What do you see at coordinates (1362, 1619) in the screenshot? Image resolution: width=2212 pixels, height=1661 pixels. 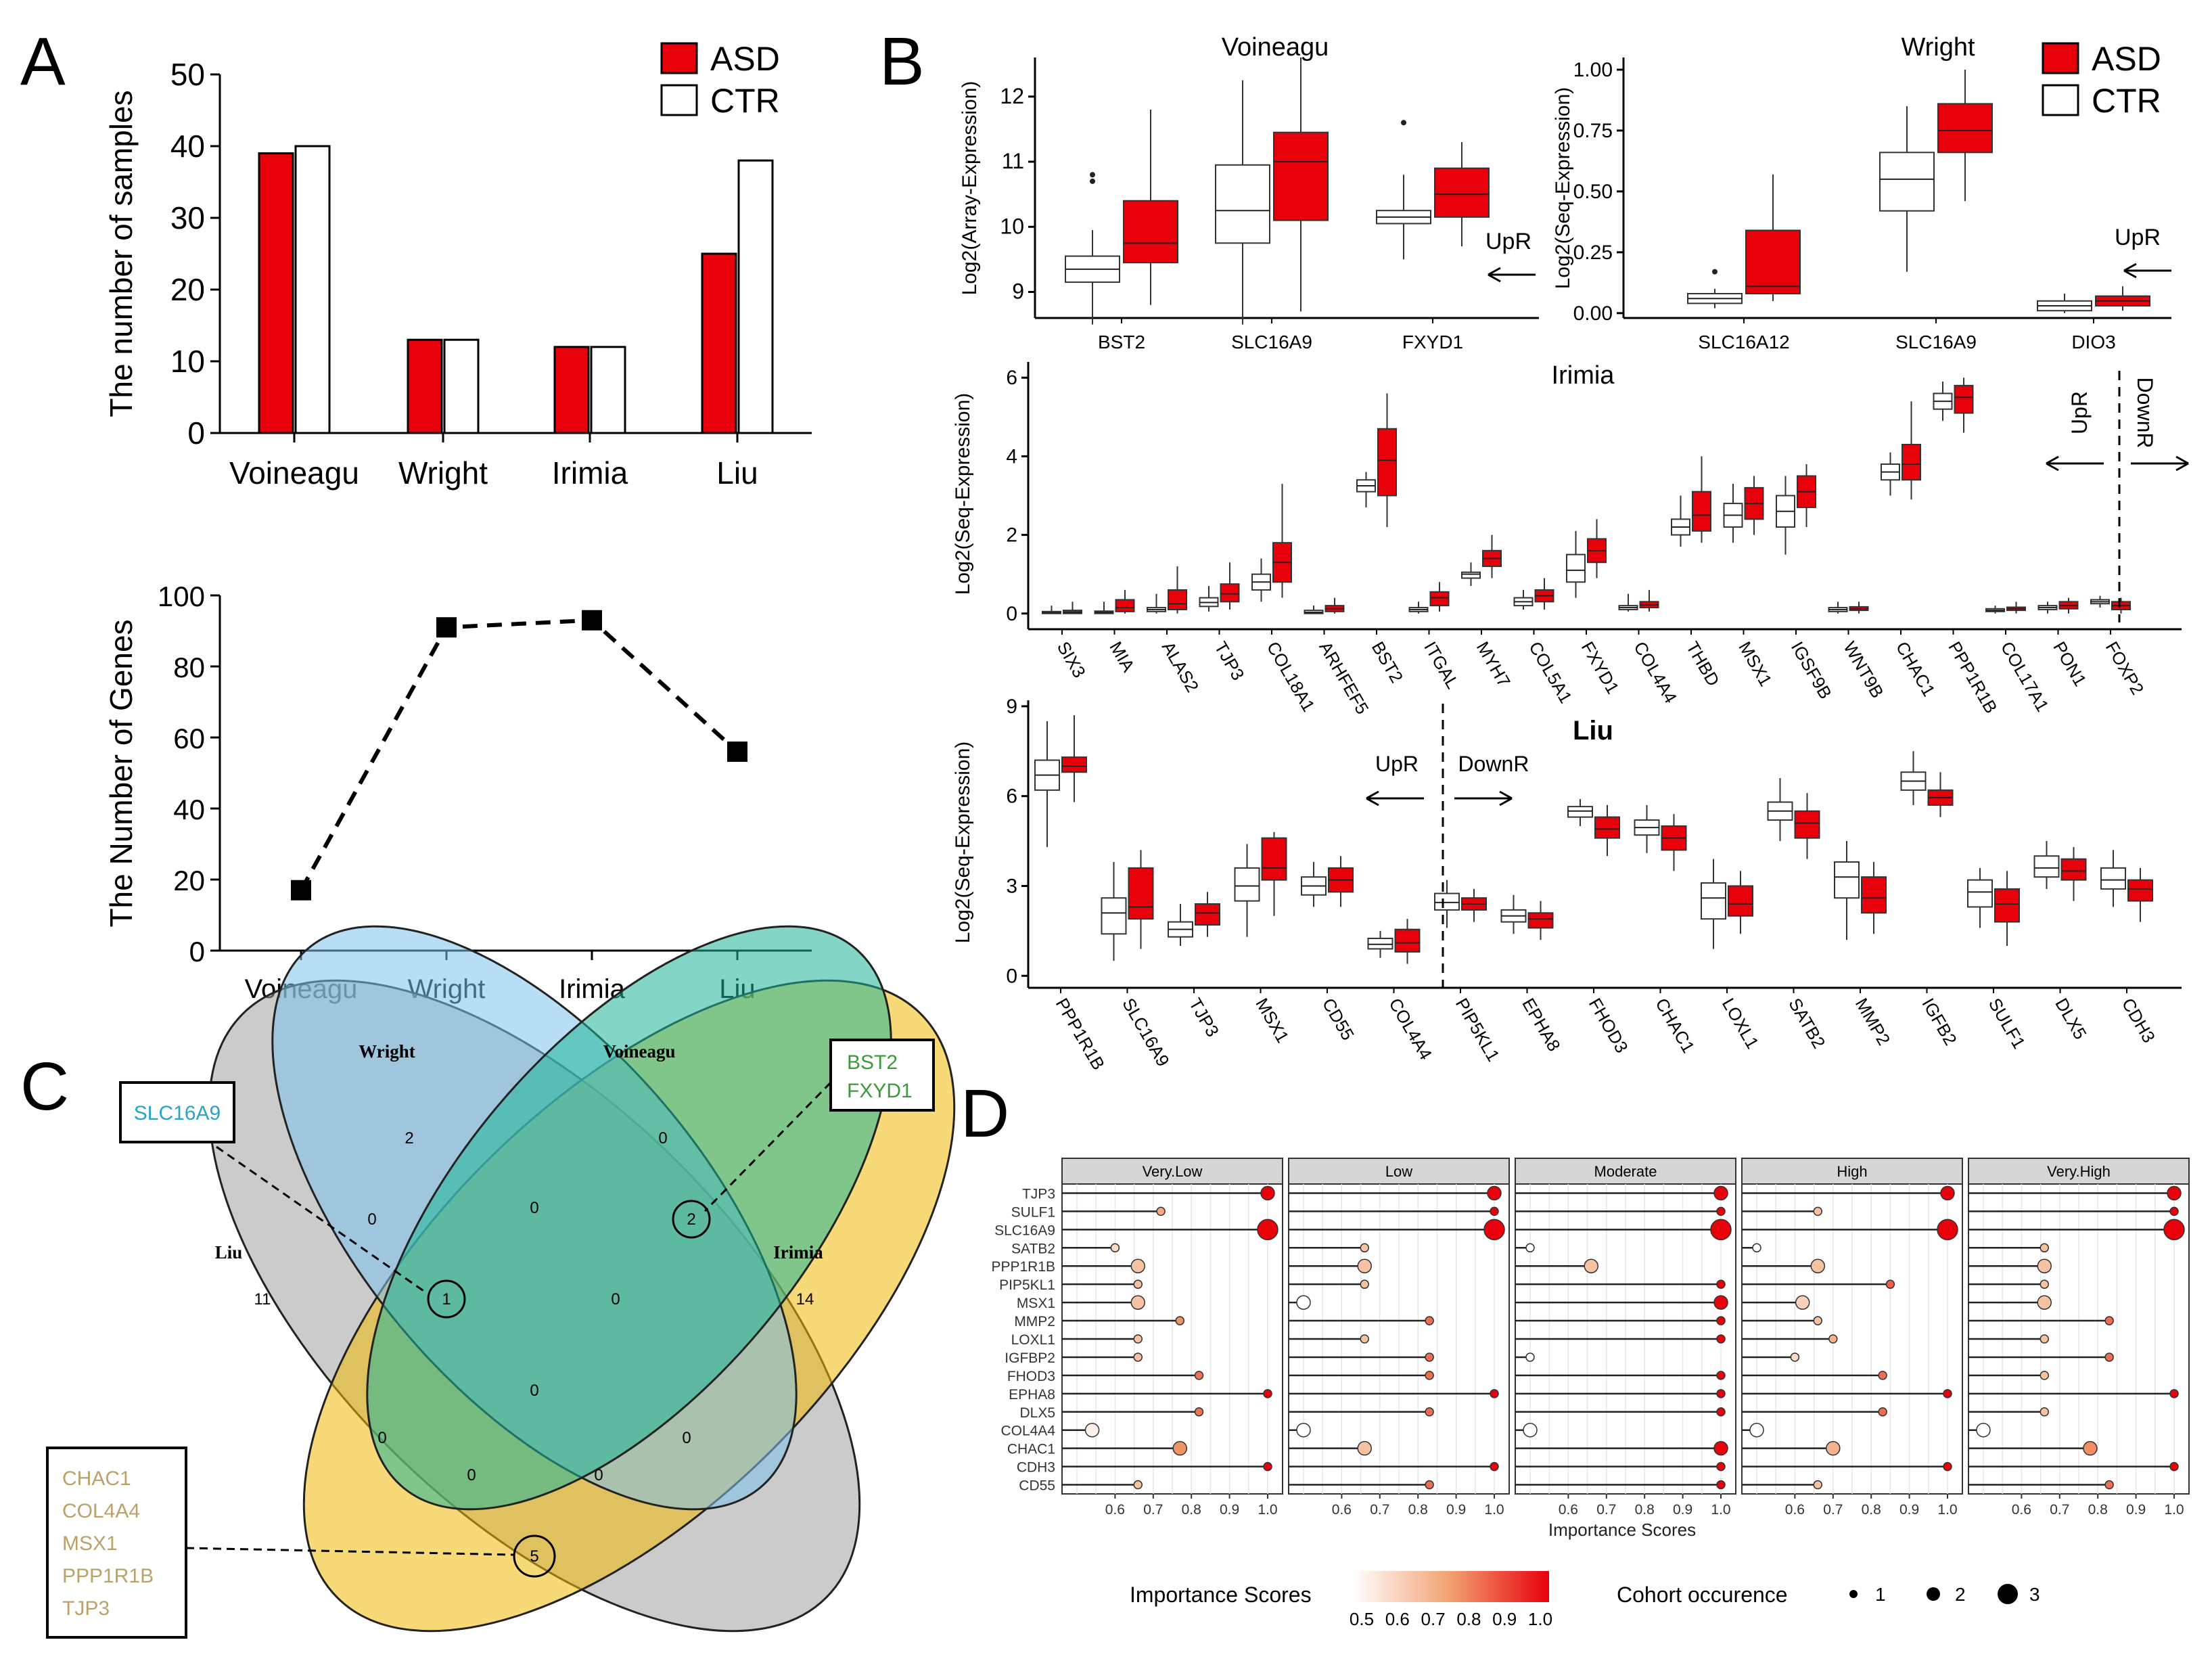 I see `d-legend-score-tick: 0.5` at bounding box center [1362, 1619].